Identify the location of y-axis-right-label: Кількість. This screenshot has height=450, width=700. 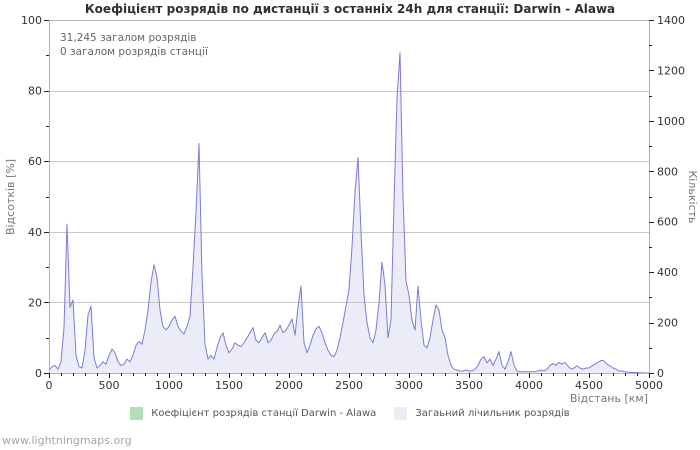
(692, 196).